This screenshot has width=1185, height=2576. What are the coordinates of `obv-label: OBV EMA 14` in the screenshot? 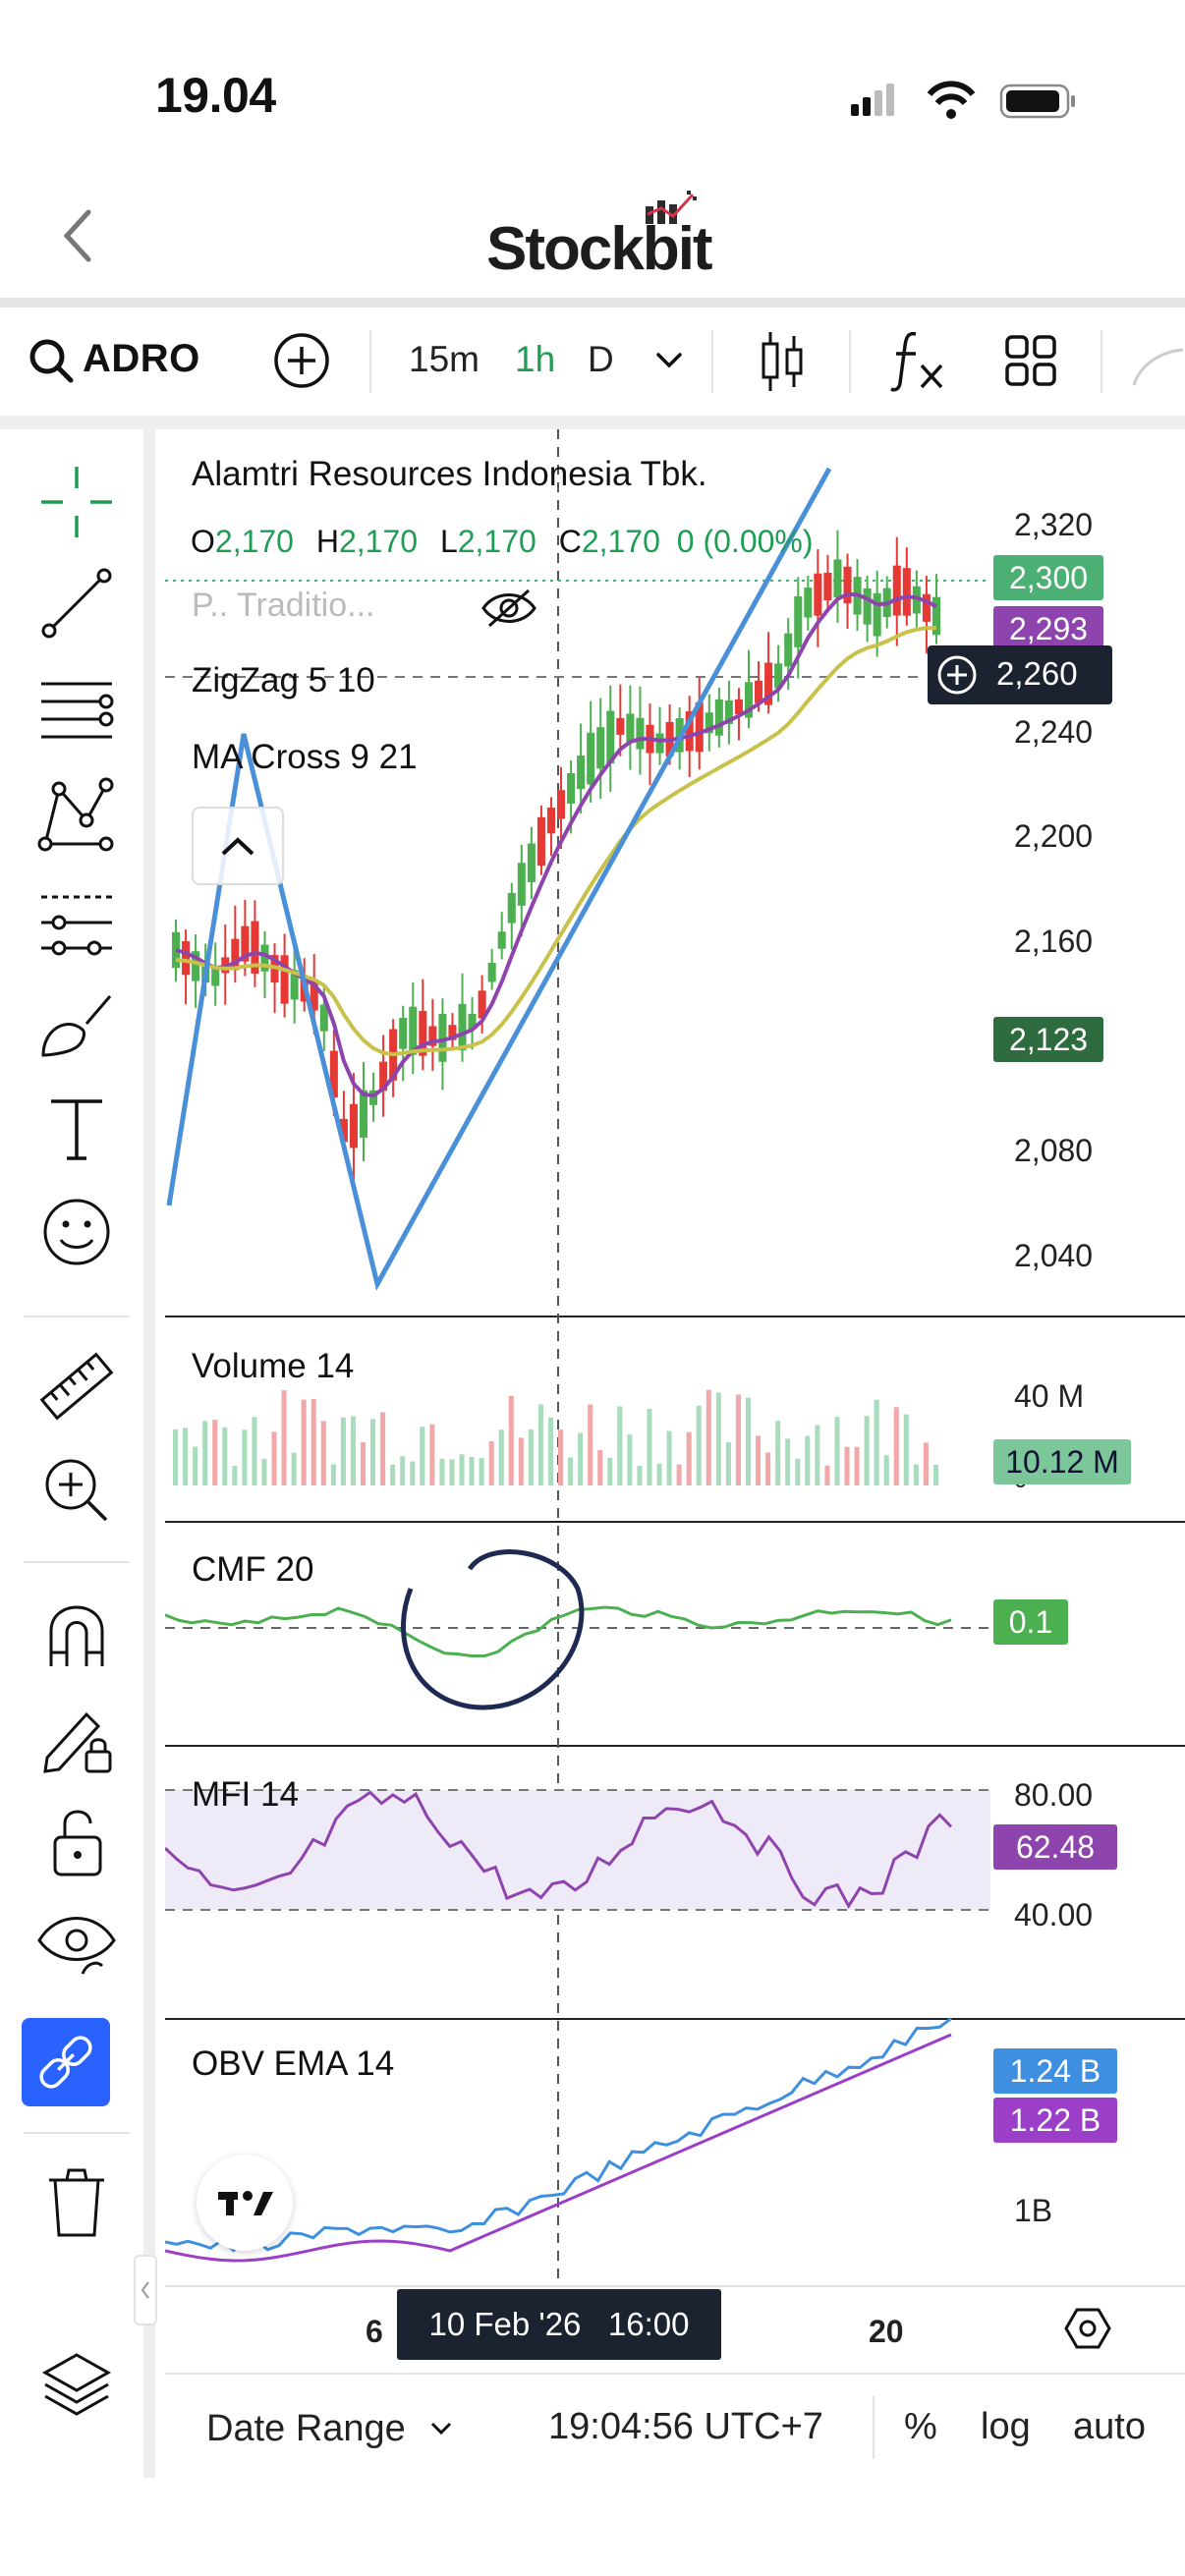 It's located at (293, 2063).